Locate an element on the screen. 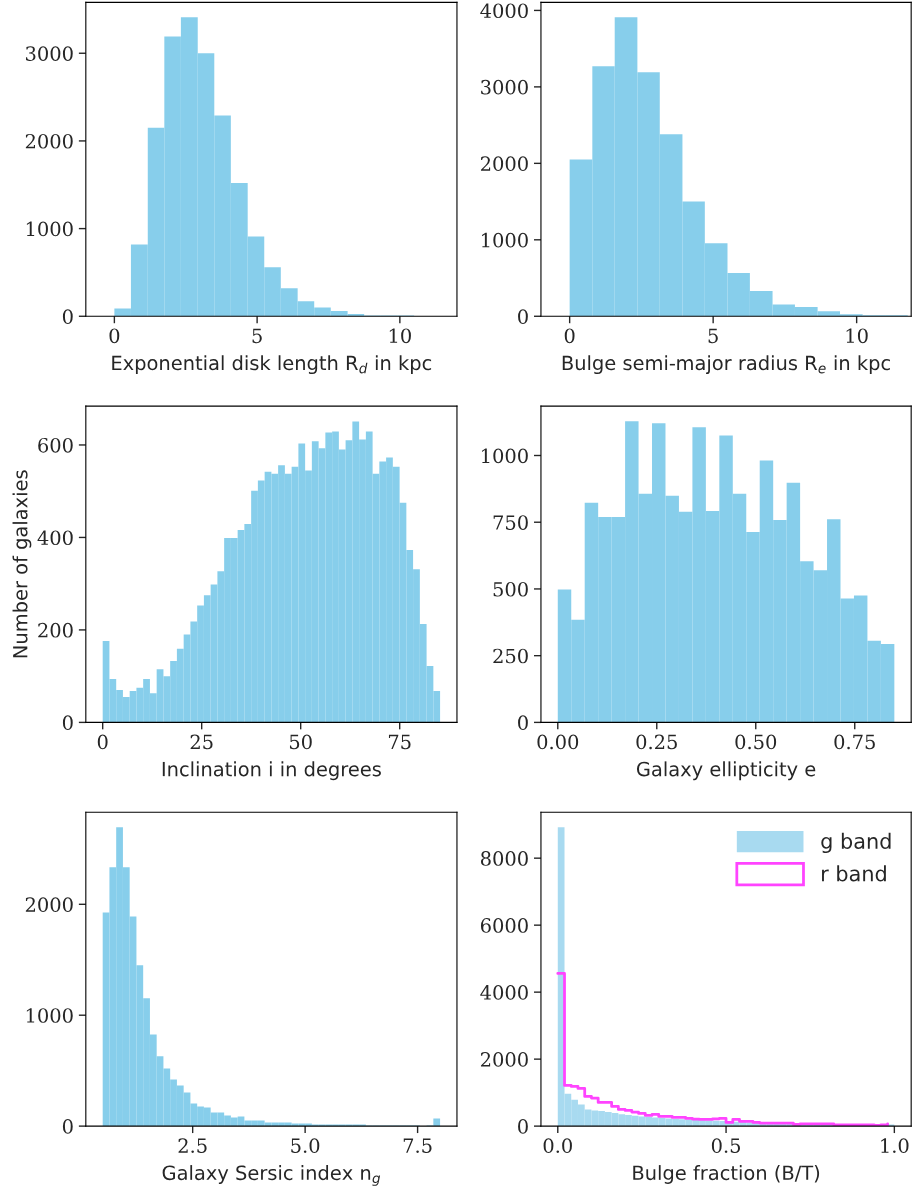 This screenshot has width=913, height=1198. x-tick-label: 0.0 is located at coordinates (557, 1145).